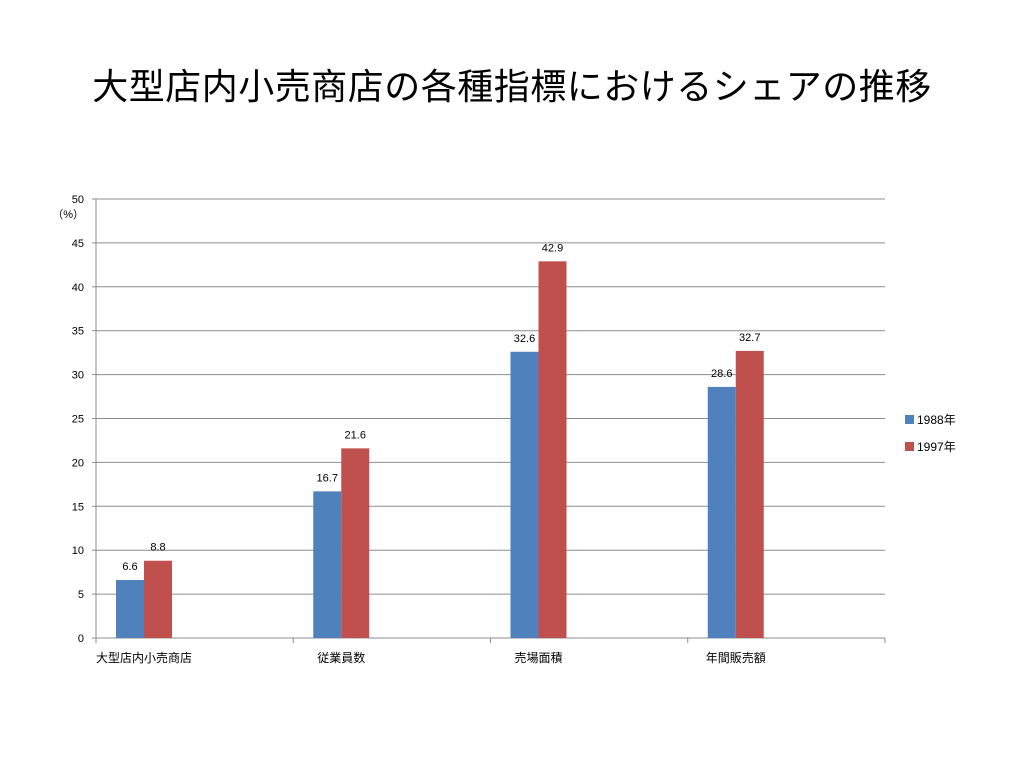 The width and height of the screenshot is (1024, 768). I want to click on data-label: 28.6, so click(721, 374).